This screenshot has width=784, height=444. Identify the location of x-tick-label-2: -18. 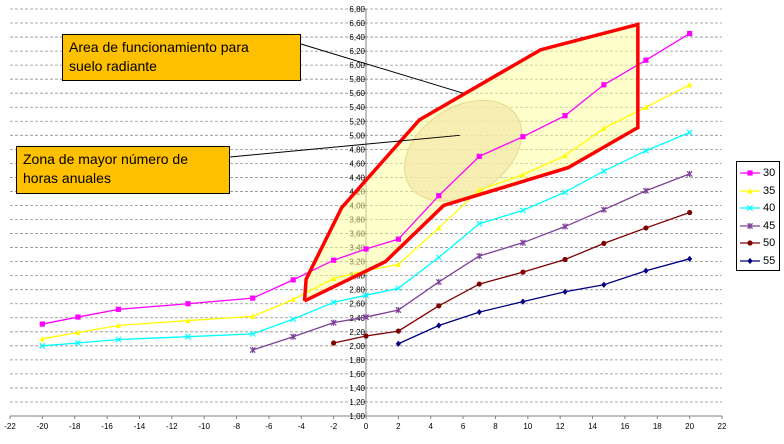
(75, 426).